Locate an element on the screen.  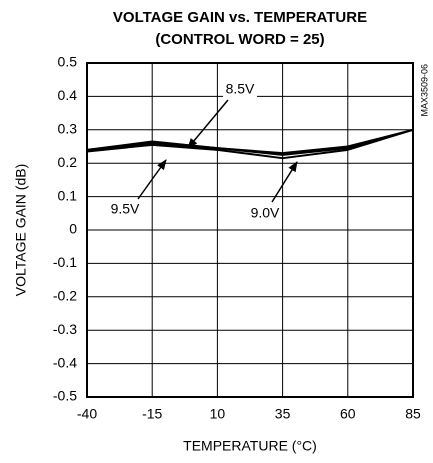
x-tick-label: 10 is located at coordinates (218, 414).